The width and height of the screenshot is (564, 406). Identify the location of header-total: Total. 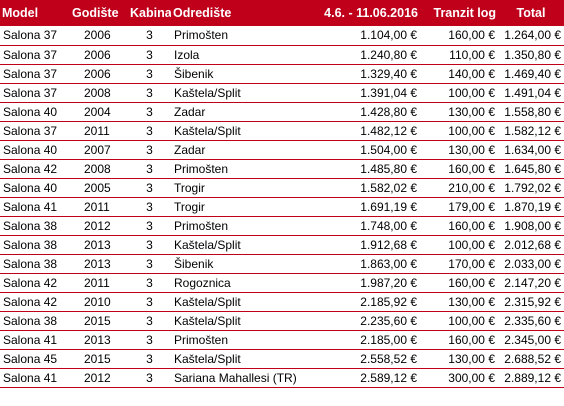
(531, 13).